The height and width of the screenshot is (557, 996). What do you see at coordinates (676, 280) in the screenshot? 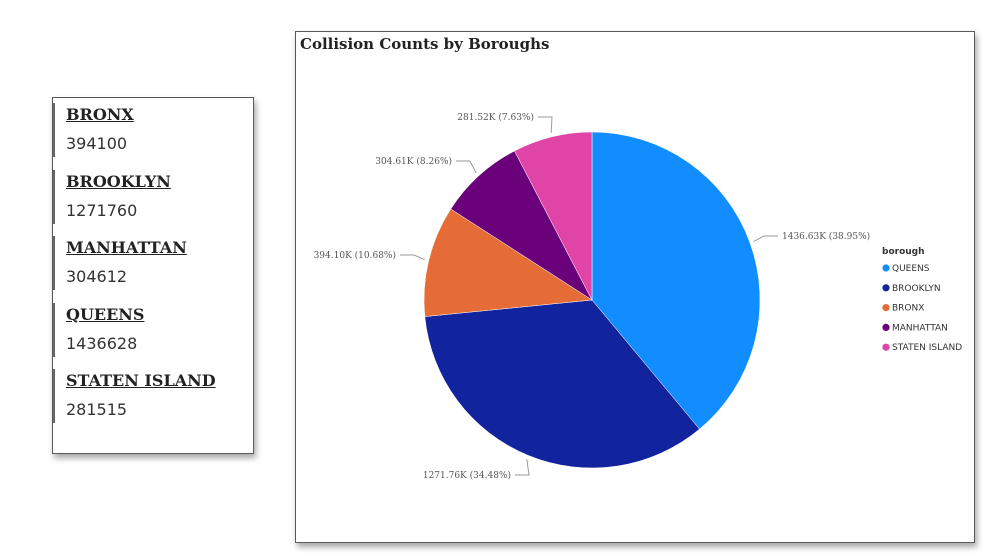
I see `pie-slice-queens` at bounding box center [676, 280].